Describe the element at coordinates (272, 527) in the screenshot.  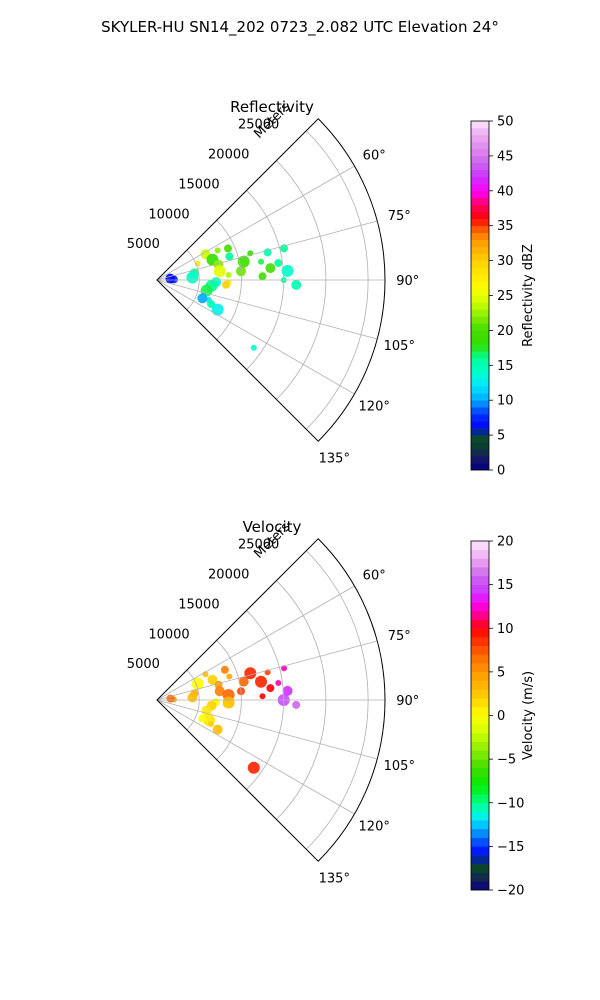
I see `panel-title: Velocity` at that location.